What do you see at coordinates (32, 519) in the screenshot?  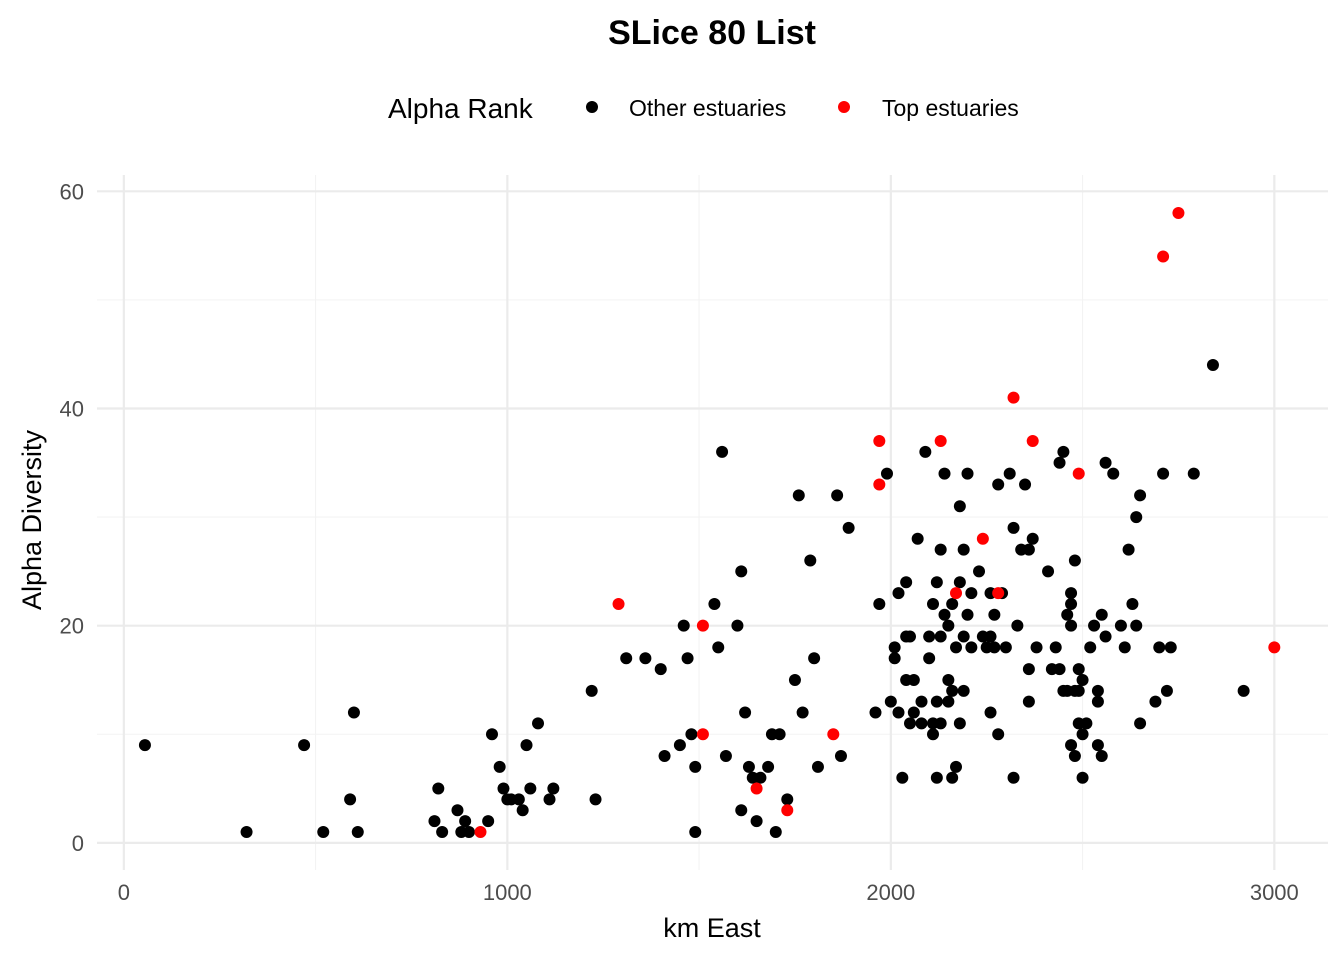 I see `y-axis-title: Alpha Diversity` at bounding box center [32, 519].